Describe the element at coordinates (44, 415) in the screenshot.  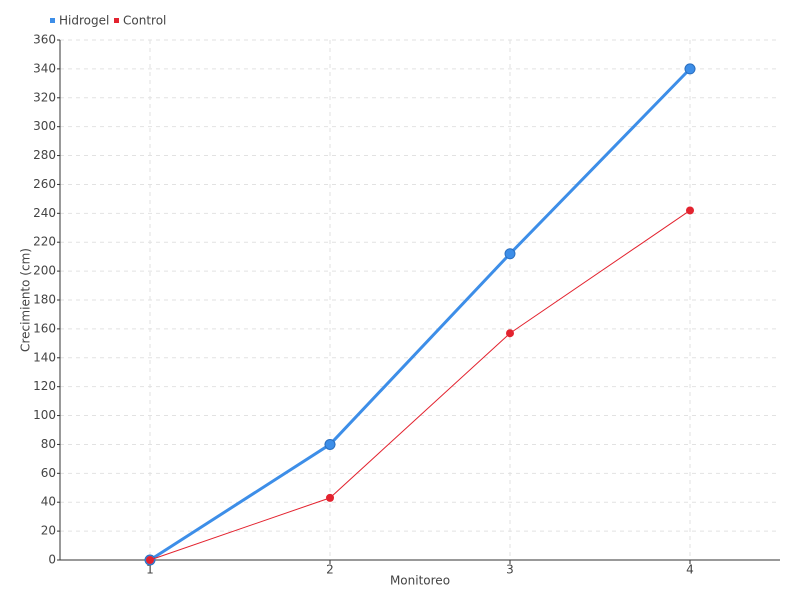
I see `y-tick-label: 100` at that location.